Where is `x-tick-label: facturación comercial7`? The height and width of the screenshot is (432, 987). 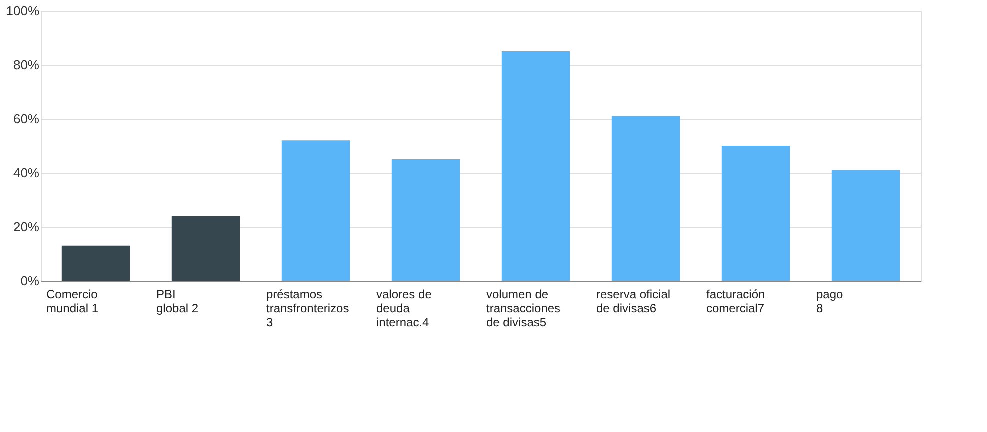
x-tick-label: facturación comercial7 is located at coordinates (736, 302).